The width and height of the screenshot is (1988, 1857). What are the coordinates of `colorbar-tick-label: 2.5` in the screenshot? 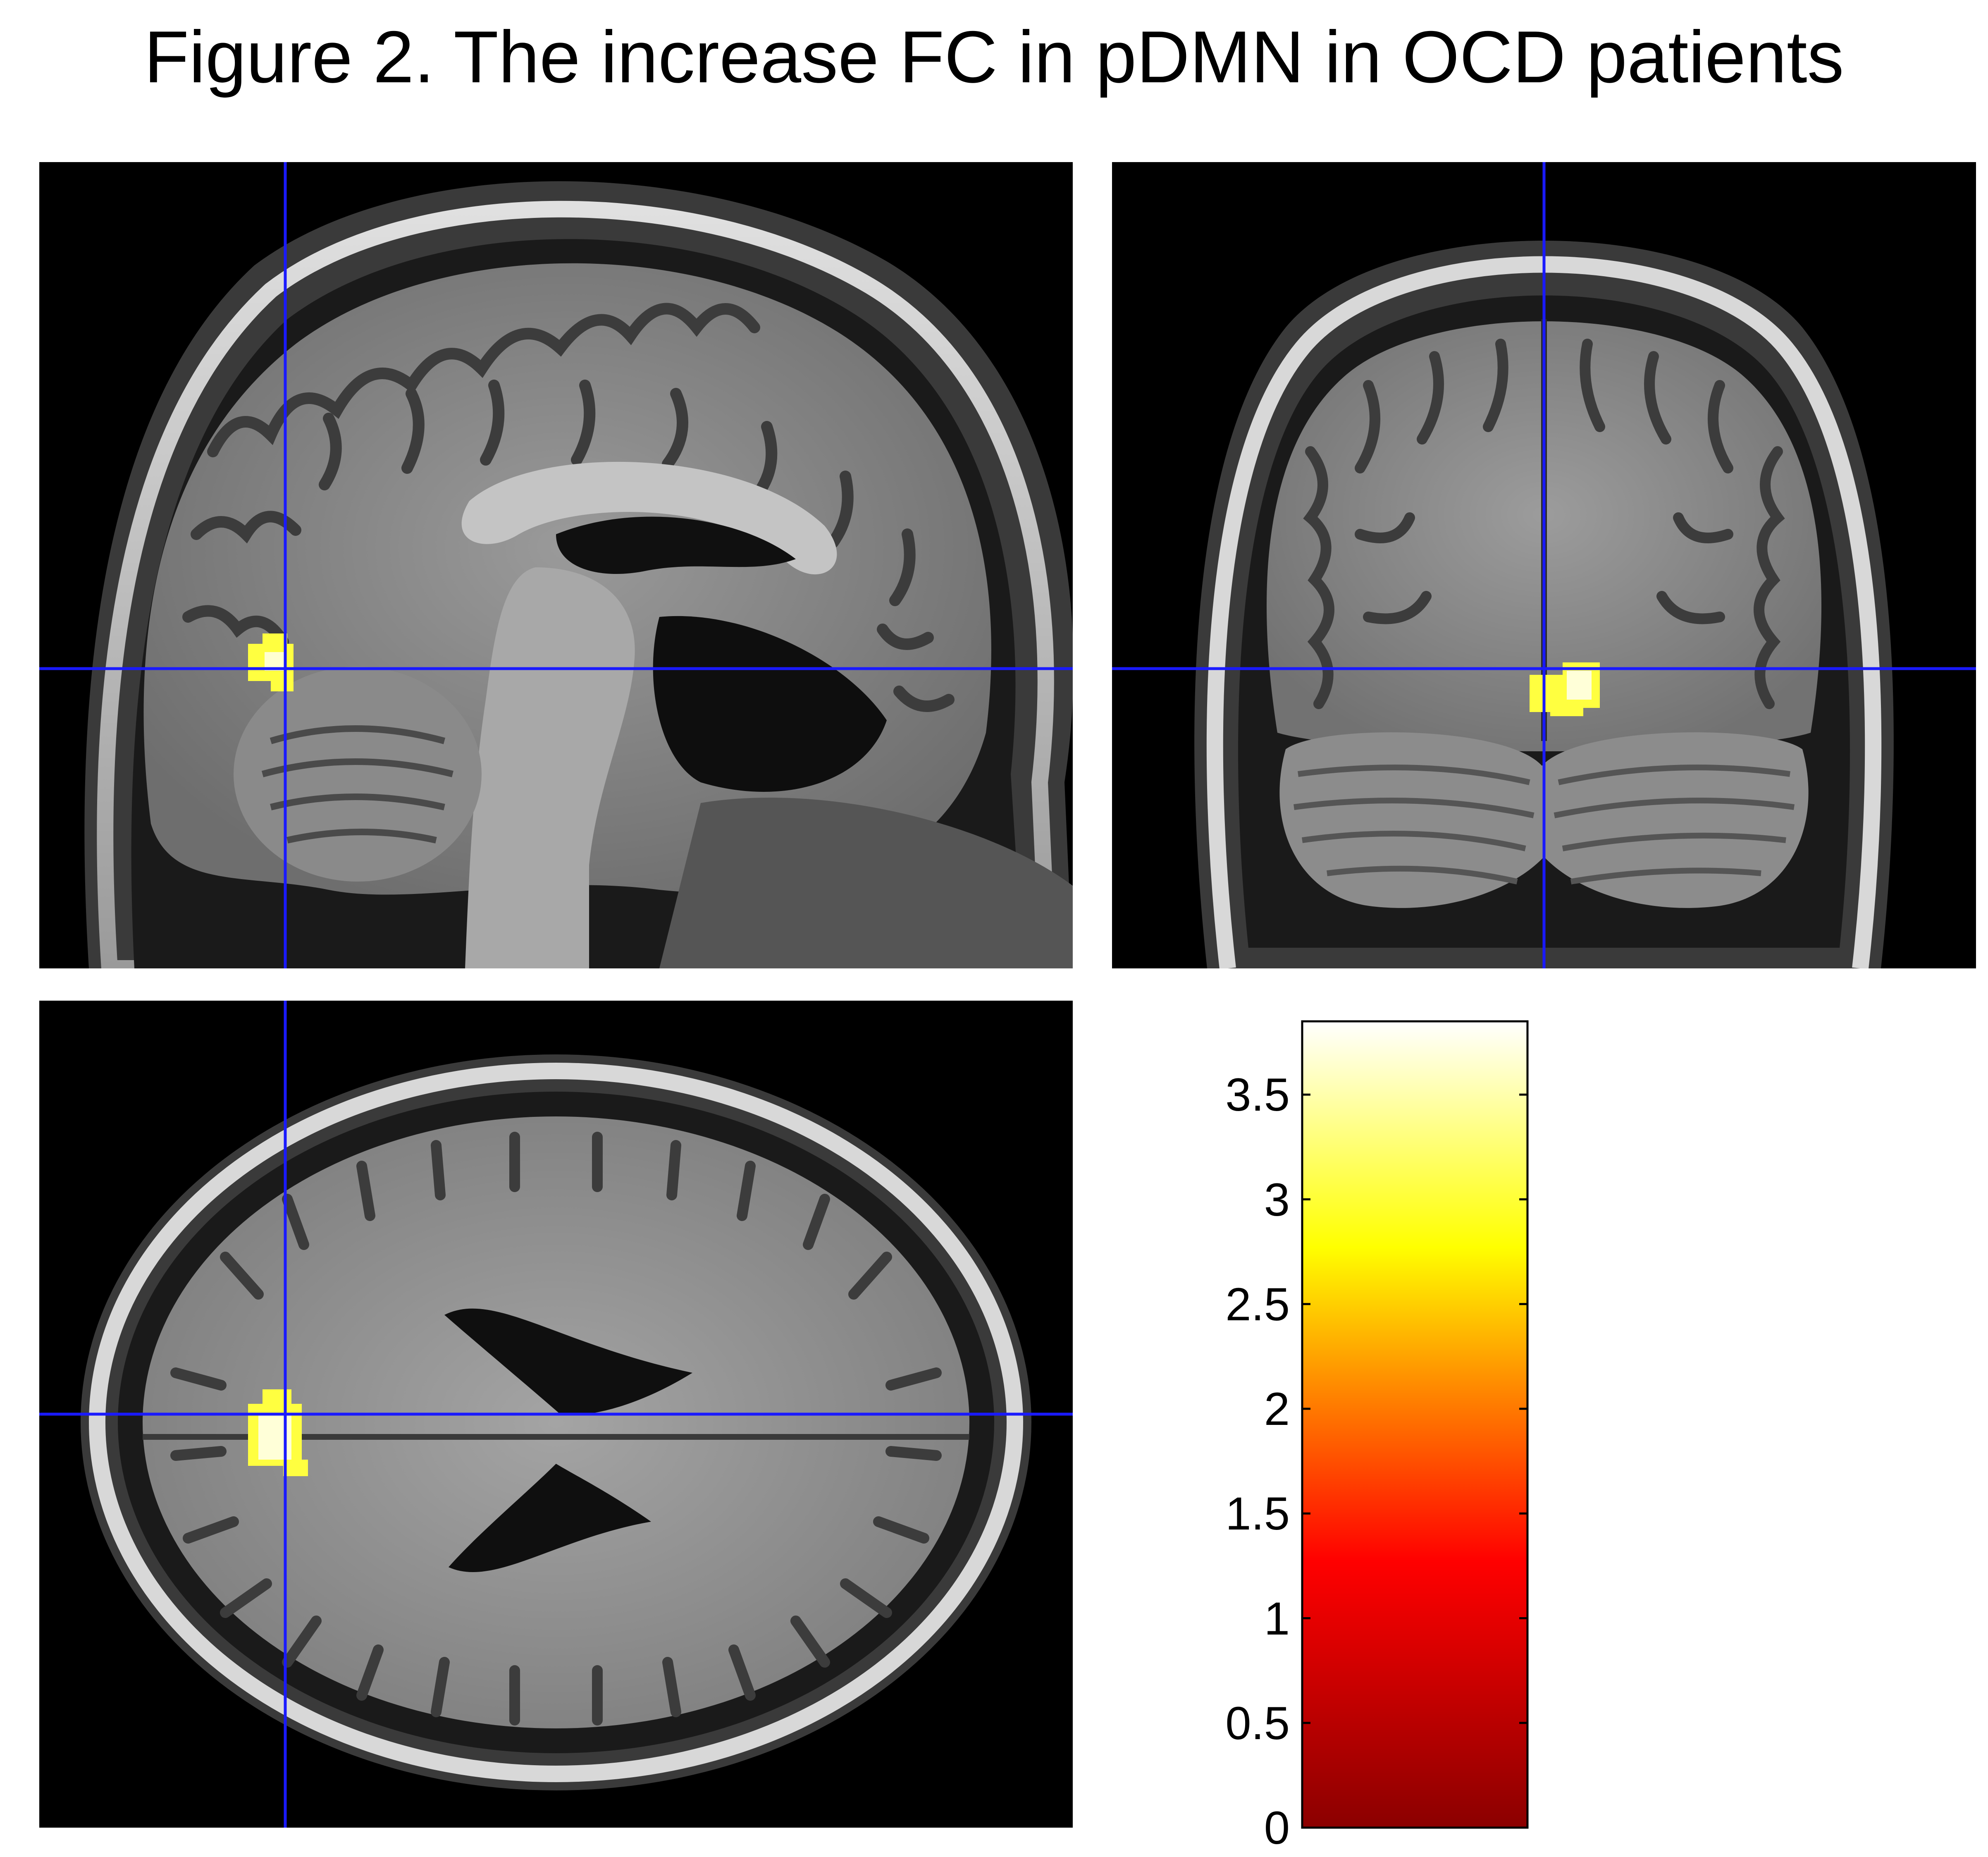 It's located at (1257, 1304).